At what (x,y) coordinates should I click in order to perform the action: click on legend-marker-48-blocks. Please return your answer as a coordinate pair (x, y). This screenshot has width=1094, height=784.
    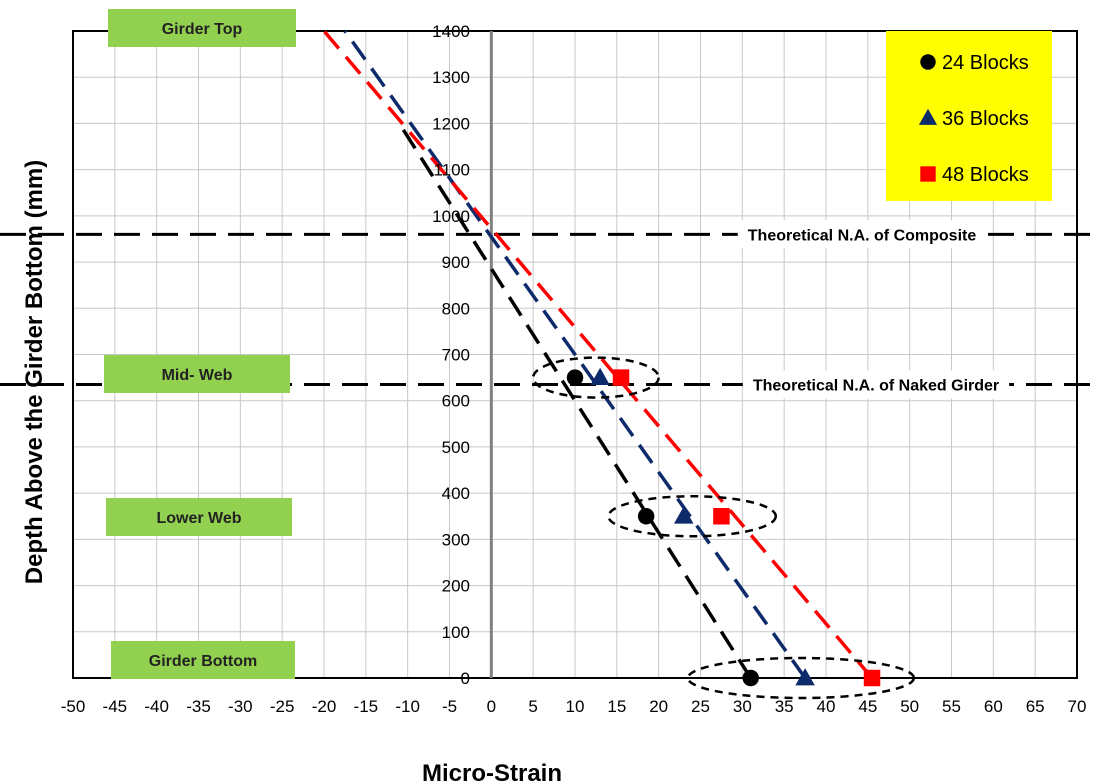
    Looking at the image, I should click on (928, 174).